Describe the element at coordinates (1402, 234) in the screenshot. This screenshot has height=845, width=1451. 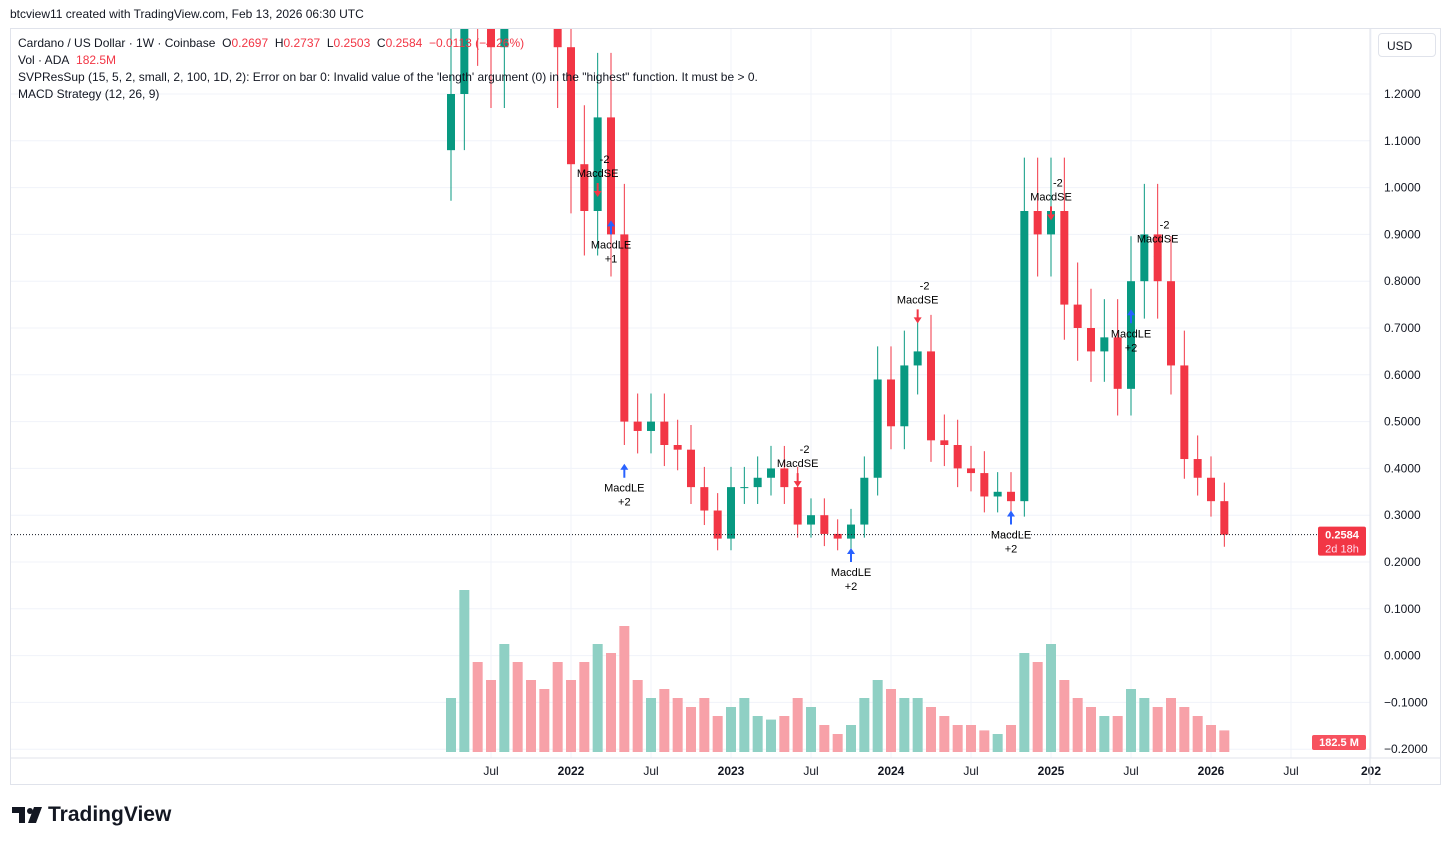
I see `y-tick-label: 0.9000` at that location.